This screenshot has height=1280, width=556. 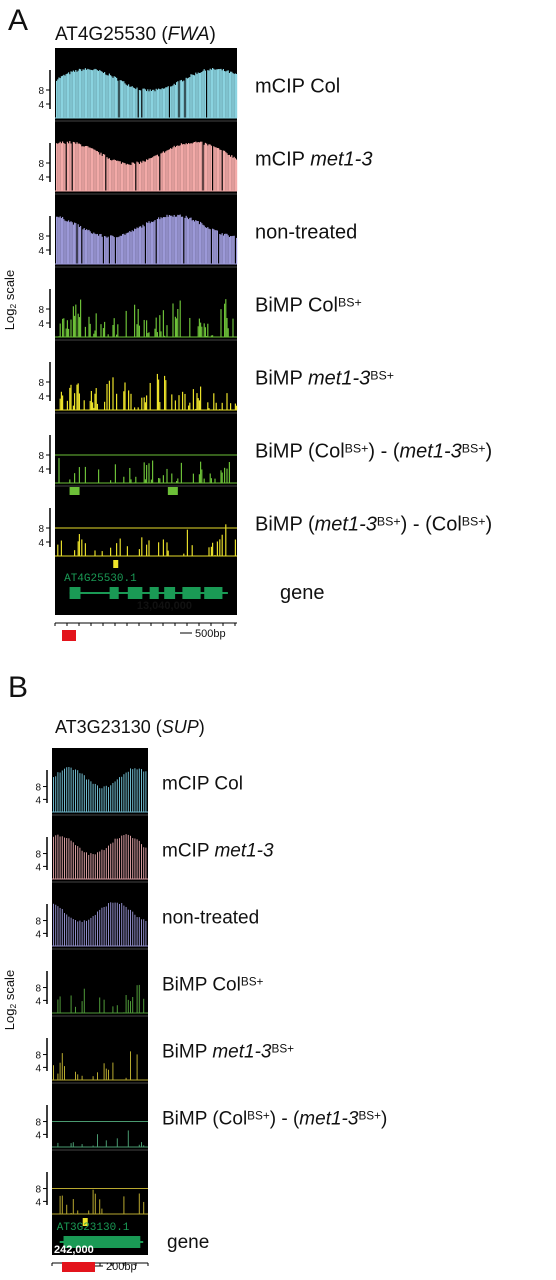 What do you see at coordinates (357, 448) in the screenshot?
I see `text-segment: BS+` at bounding box center [357, 448].